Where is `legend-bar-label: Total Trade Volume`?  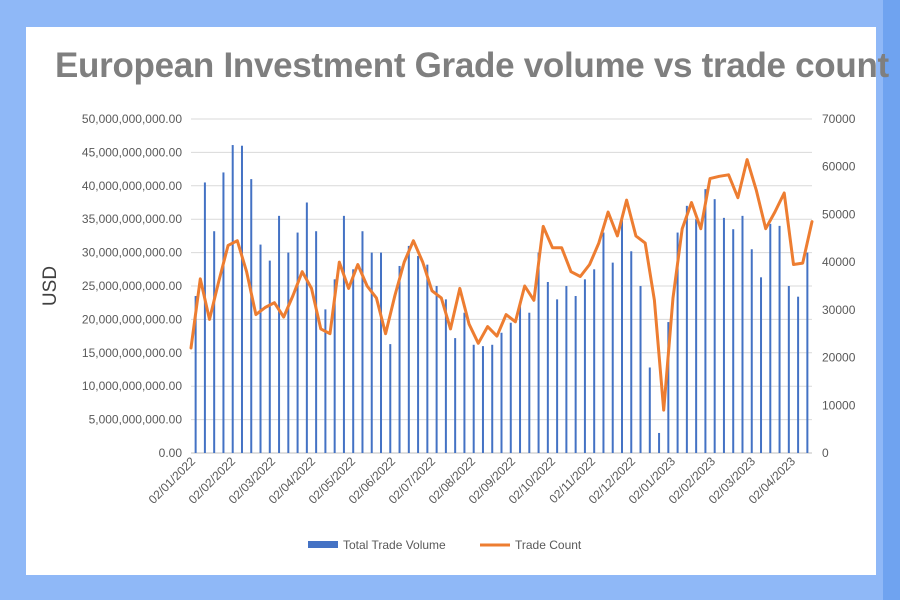
legend-bar-label: Total Trade Volume is located at coordinates (394, 545).